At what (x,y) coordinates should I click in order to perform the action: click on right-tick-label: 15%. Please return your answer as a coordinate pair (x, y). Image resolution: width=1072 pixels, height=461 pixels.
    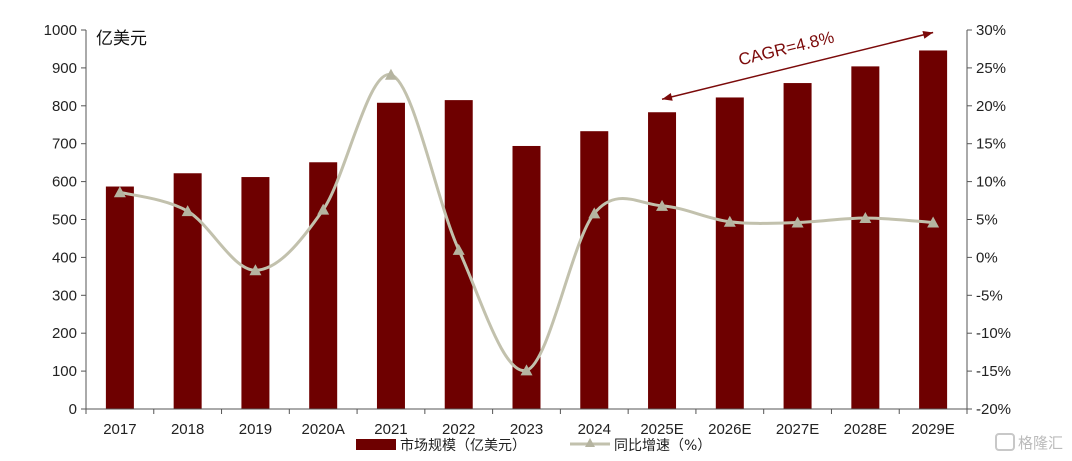
    Looking at the image, I should click on (991, 144).